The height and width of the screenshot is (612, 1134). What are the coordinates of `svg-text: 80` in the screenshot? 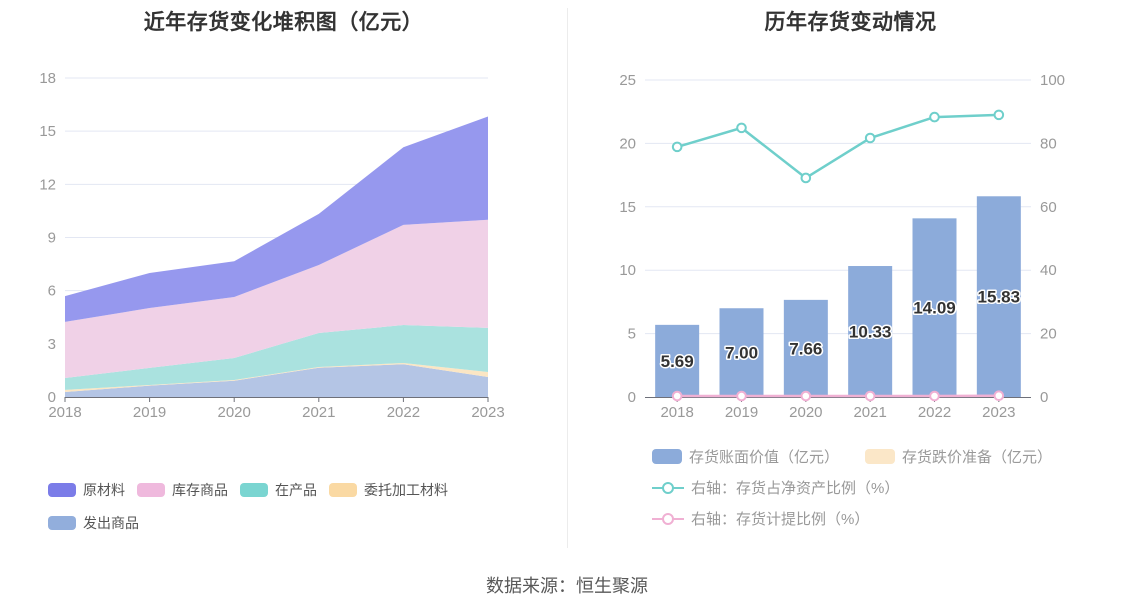 It's located at (1048, 143).